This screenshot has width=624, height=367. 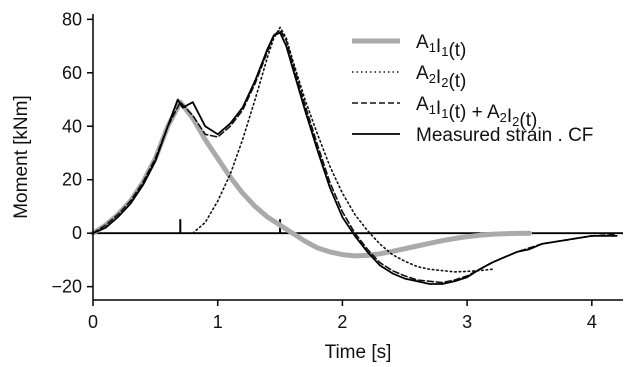 I want to click on legend-label-1: A2I2(t), so click(x=441, y=77).